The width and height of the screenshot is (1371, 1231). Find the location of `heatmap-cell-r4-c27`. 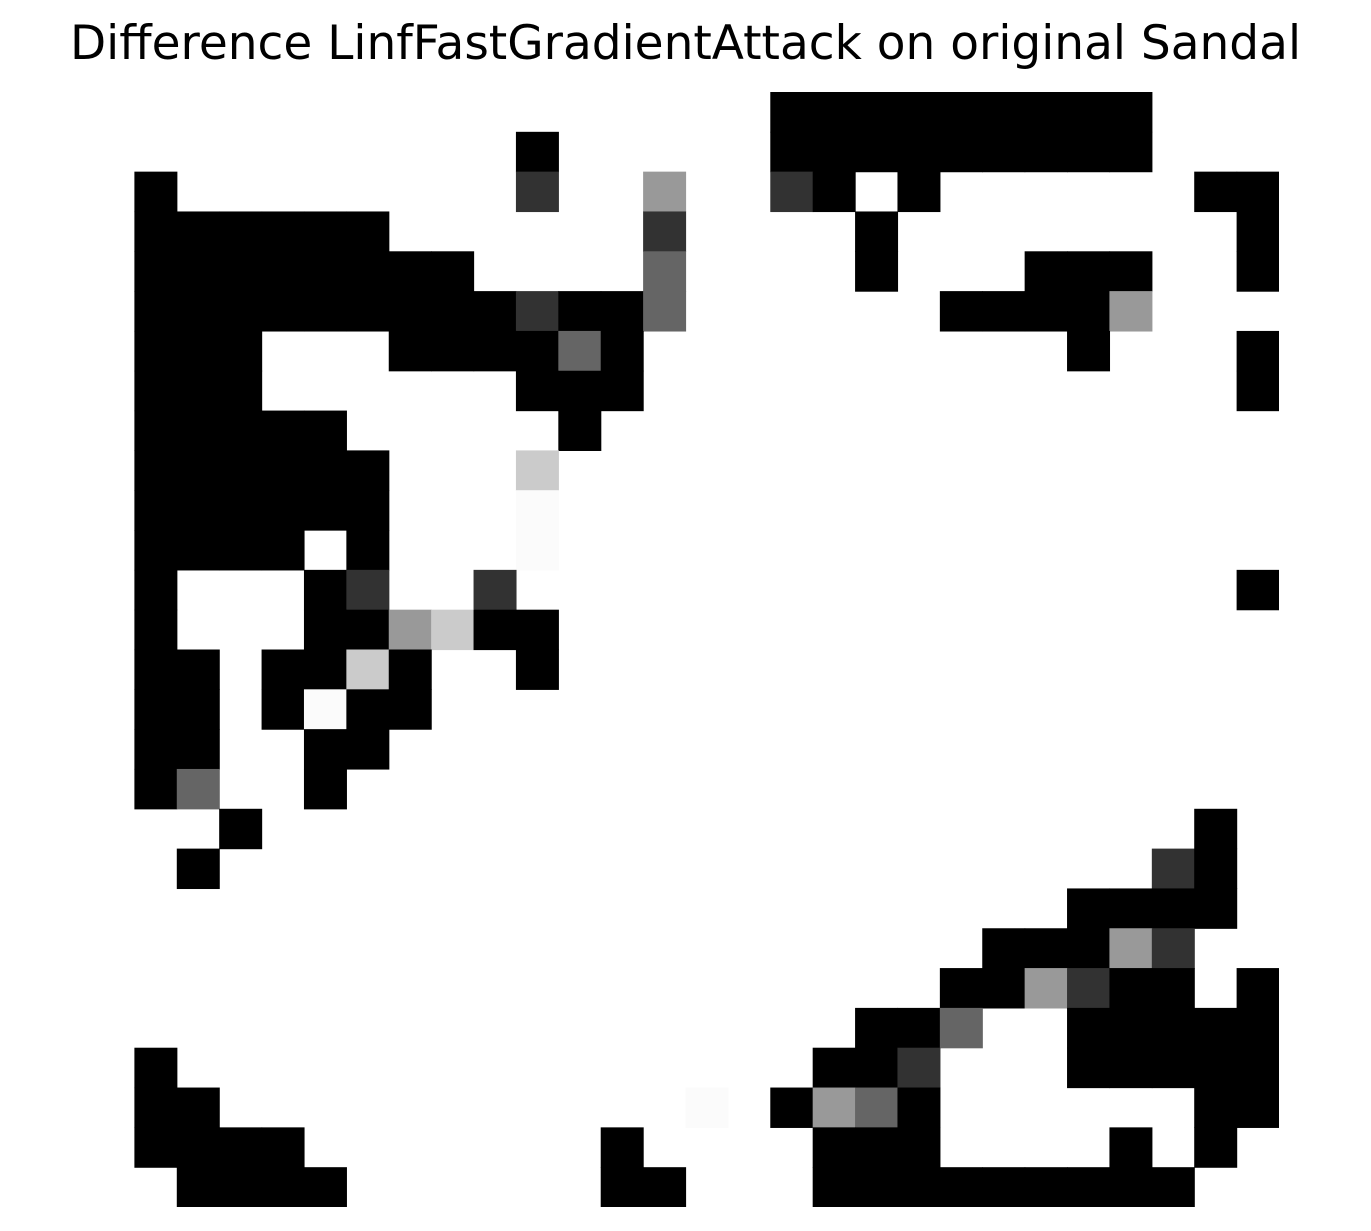

heatmap-cell-r4-c27 is located at coordinates (1257, 271).